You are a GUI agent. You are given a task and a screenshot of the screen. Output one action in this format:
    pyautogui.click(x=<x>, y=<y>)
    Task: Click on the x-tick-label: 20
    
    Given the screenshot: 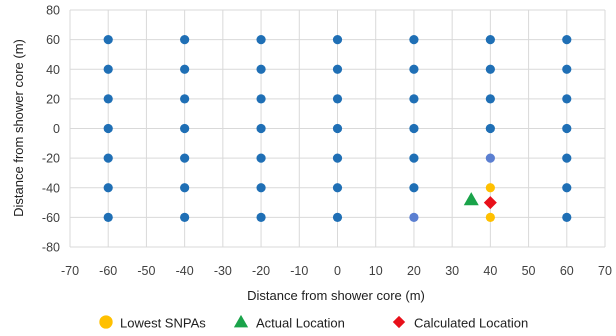 What is the action you would take?
    pyautogui.click(x=414, y=271)
    